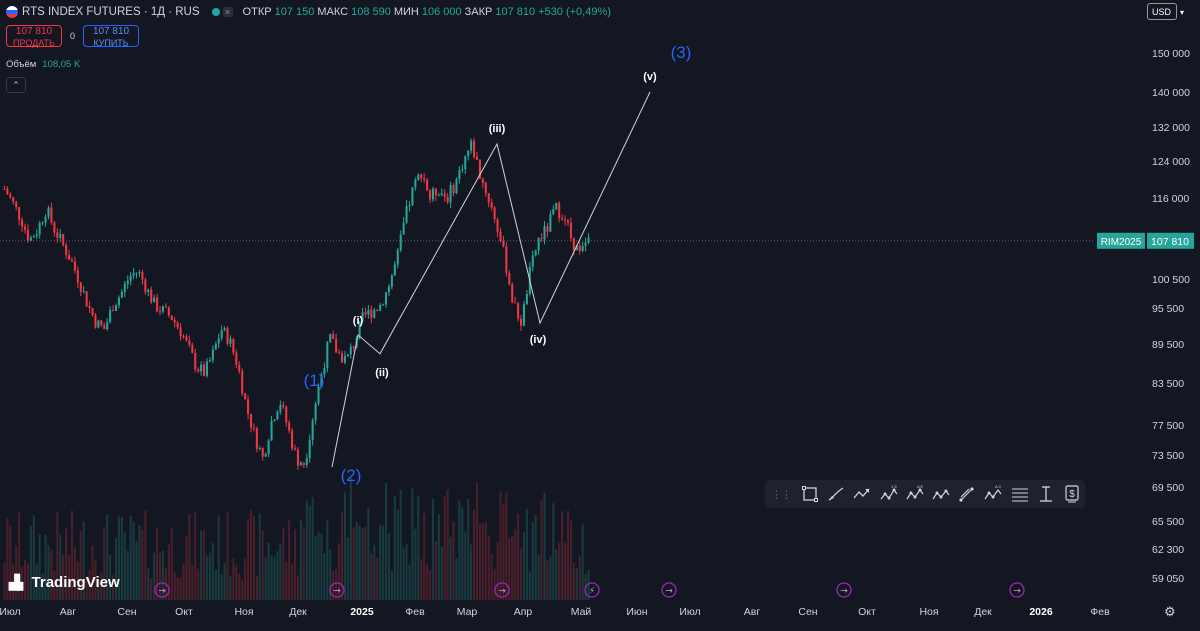 Image resolution: width=1200 pixels, height=631 pixels. Describe the element at coordinates (993, 494) in the screenshot. I see `xabcd-pattern-icon: A C` at that location.